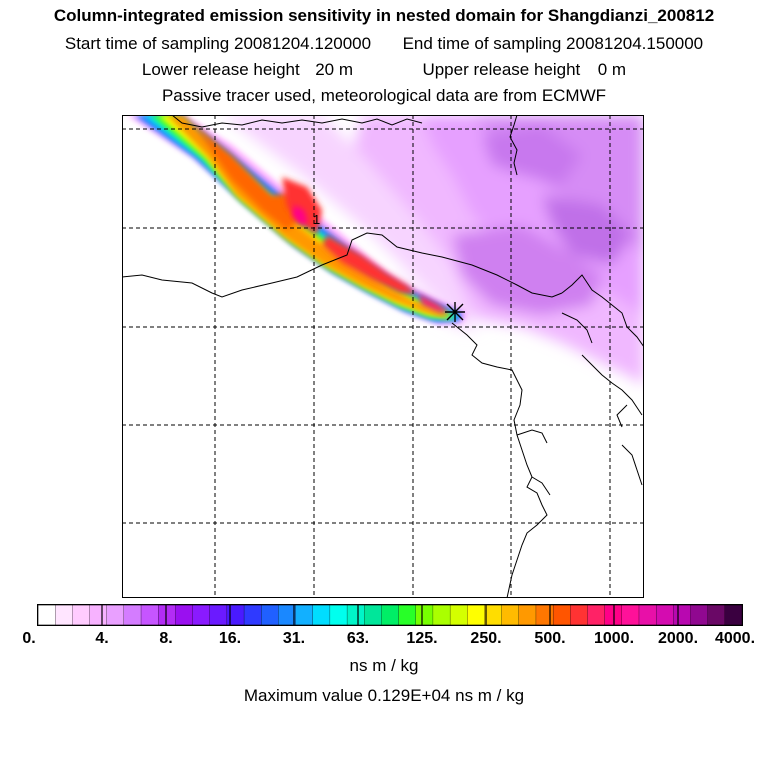 This screenshot has height=768, width=768. What do you see at coordinates (384, 665) in the screenshot?
I see `colorbar-units: ns m / kg` at bounding box center [384, 665].